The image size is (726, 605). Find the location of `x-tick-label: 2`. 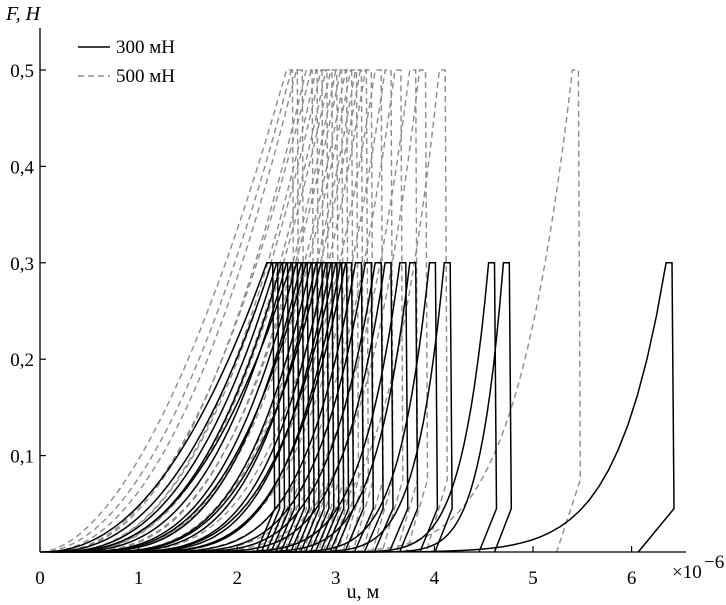

x-tick-label: 2 is located at coordinates (237, 578).